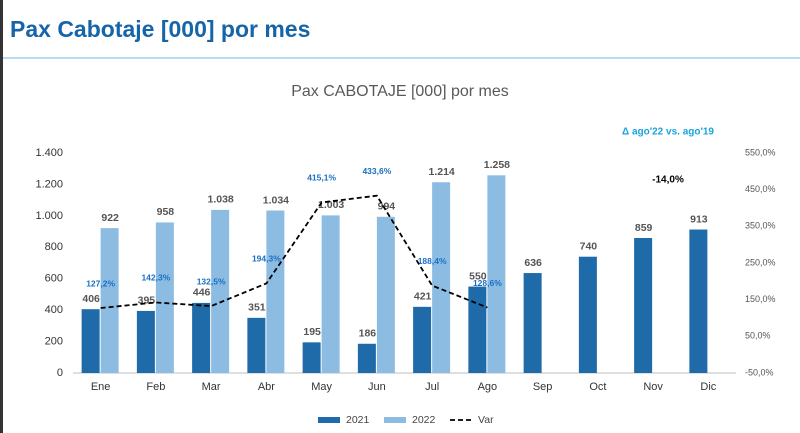  Describe the element at coordinates (49, 184) in the screenshot. I see `y-tick-label: 1.200` at that location.